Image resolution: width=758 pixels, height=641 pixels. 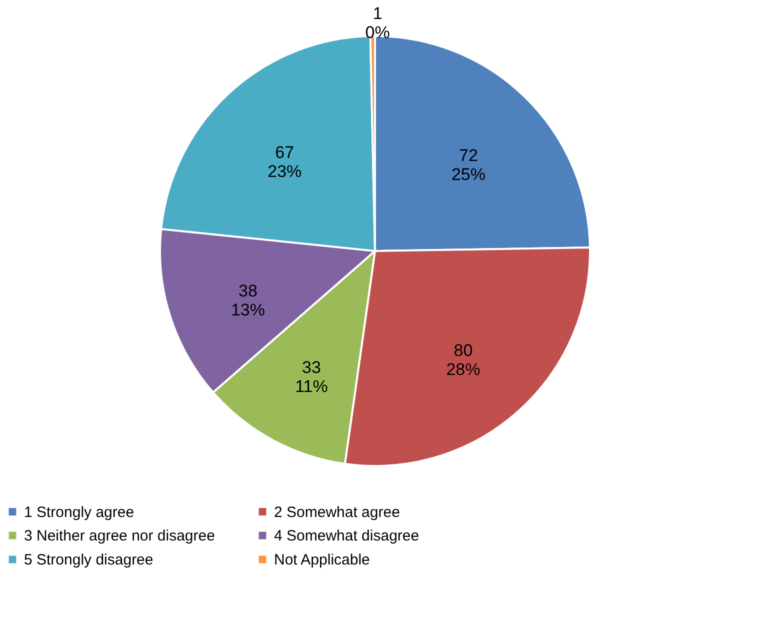 What do you see at coordinates (79, 512) in the screenshot?
I see `legend-label: 1 Strongly agree` at bounding box center [79, 512].